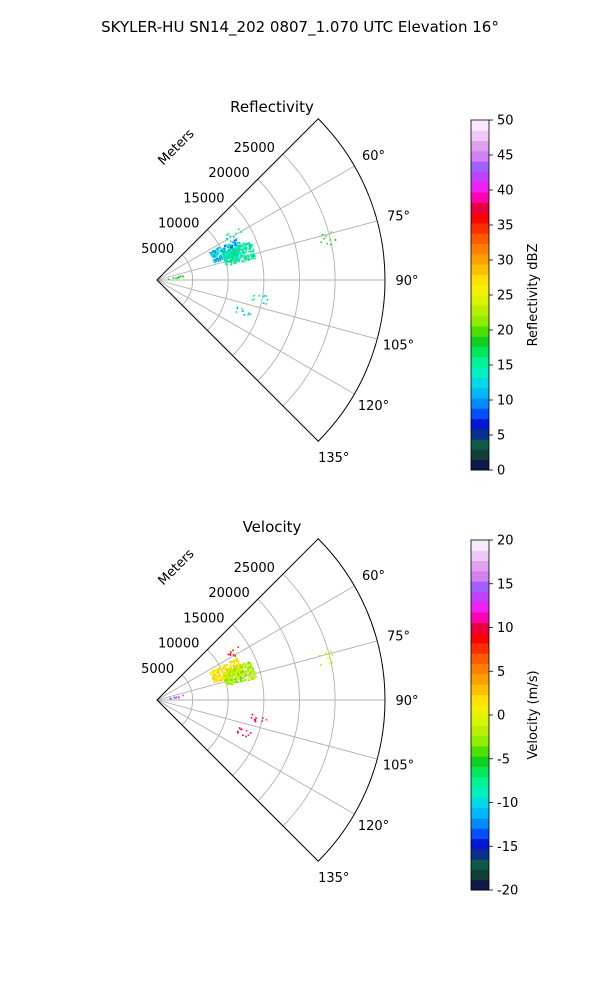 The width and height of the screenshot is (600, 1000). Describe the element at coordinates (501, 471) in the screenshot. I see `colorbar-tick-label: 0` at that location.